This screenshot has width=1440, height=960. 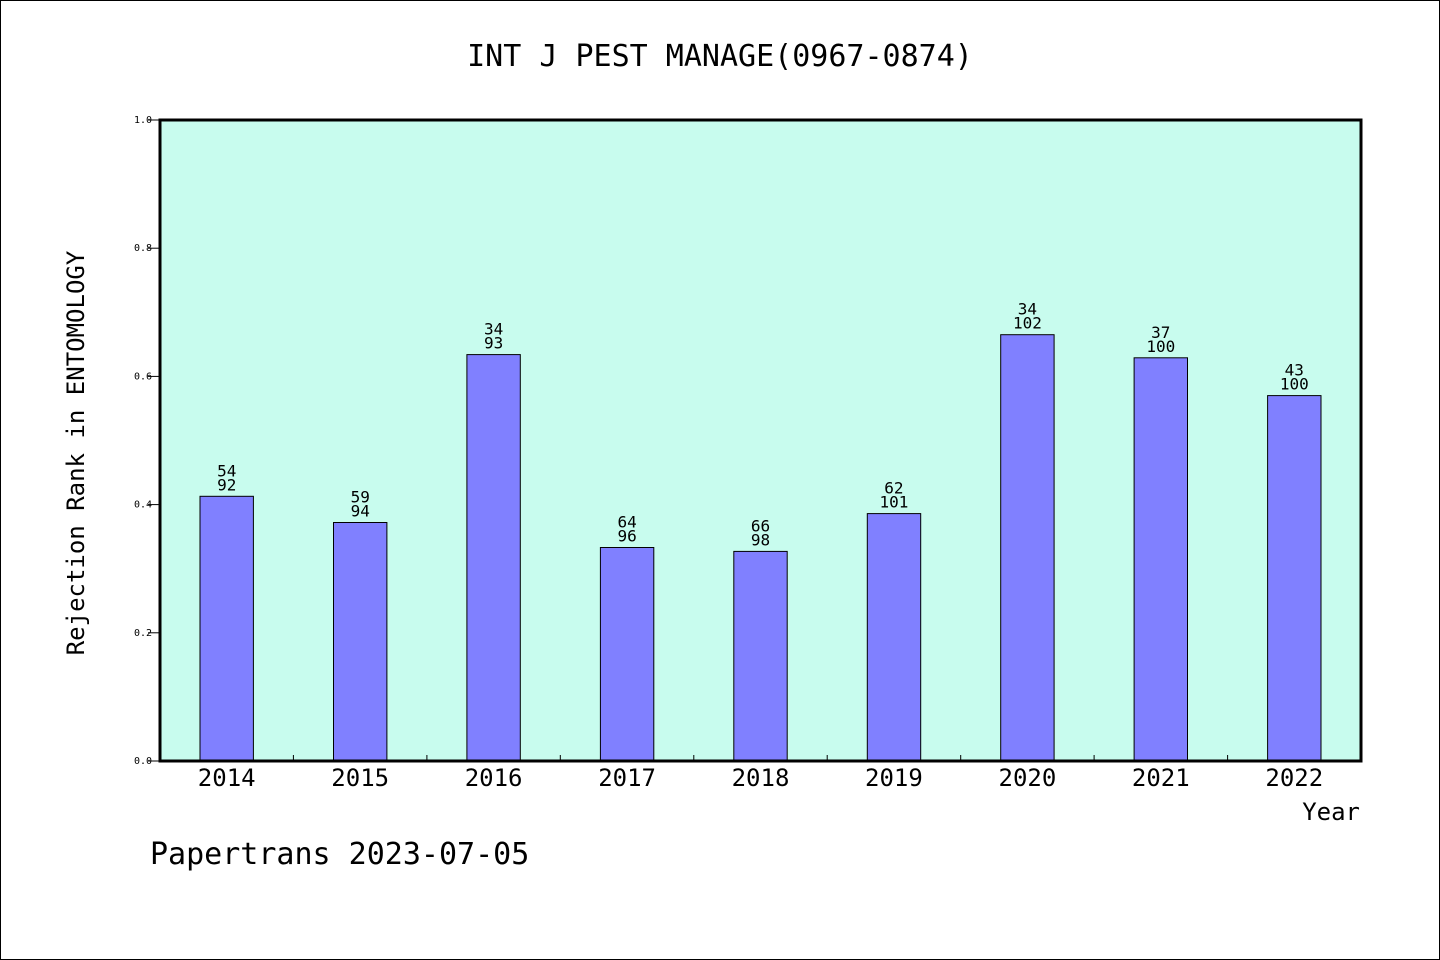 What do you see at coordinates (147, 441) in the screenshot?
I see `y-axis-ticks: 0.0 0.2 0.4 0.6 0.8 1.0` at bounding box center [147, 441].